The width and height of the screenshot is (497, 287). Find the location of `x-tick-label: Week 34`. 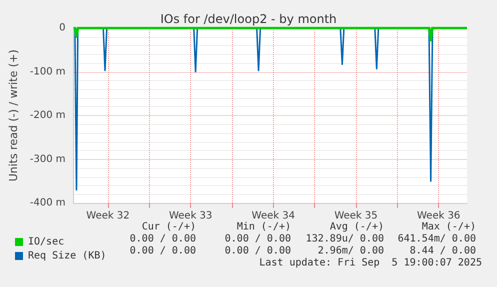

x-tick-label: Week 34 is located at coordinates (273, 216).